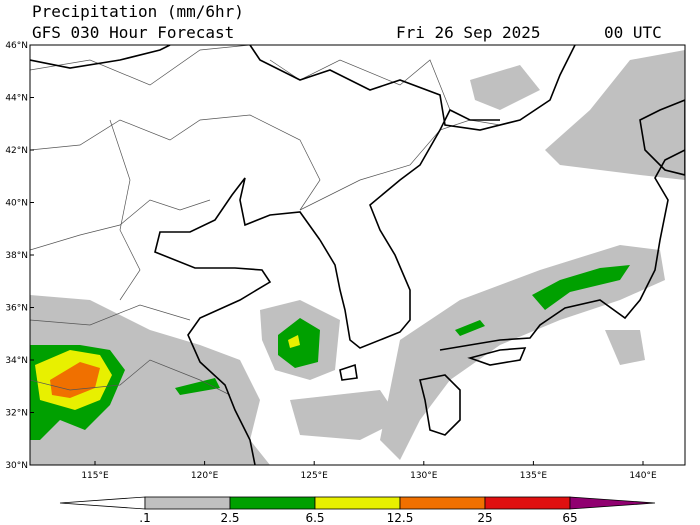  I want to click on date: Fri 26 Sep 2025, so click(468, 32).